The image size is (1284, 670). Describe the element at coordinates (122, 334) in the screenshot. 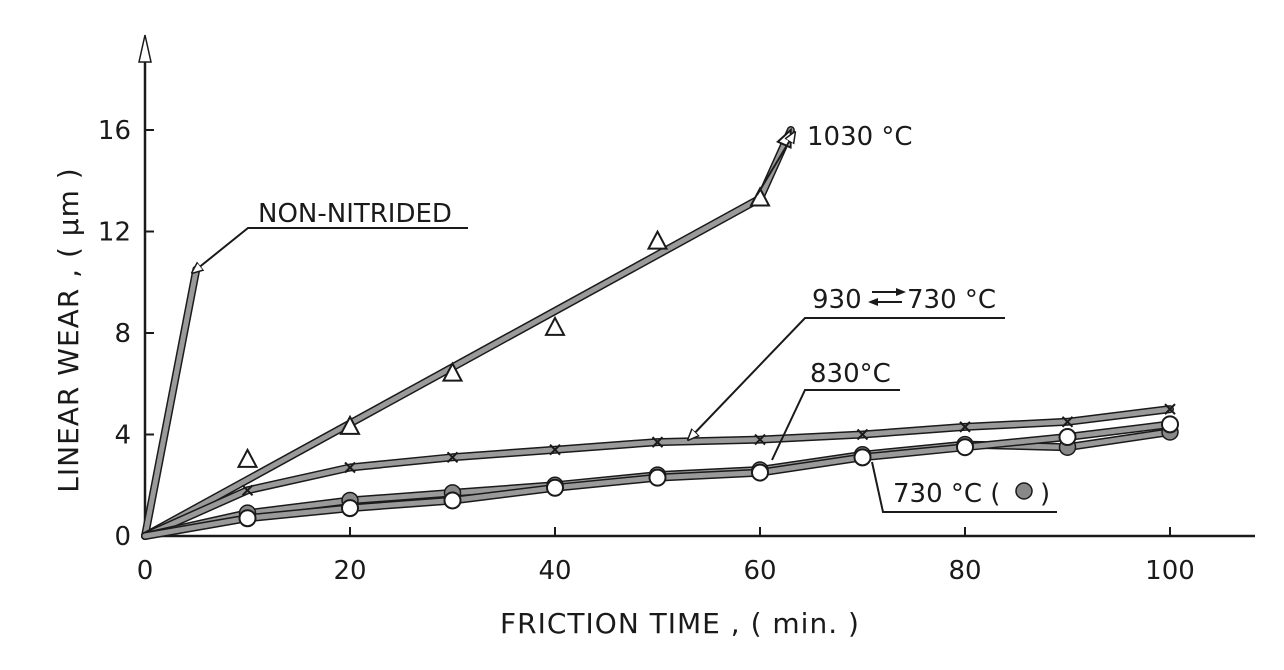

I see `y-tick-label: 8` at that location.